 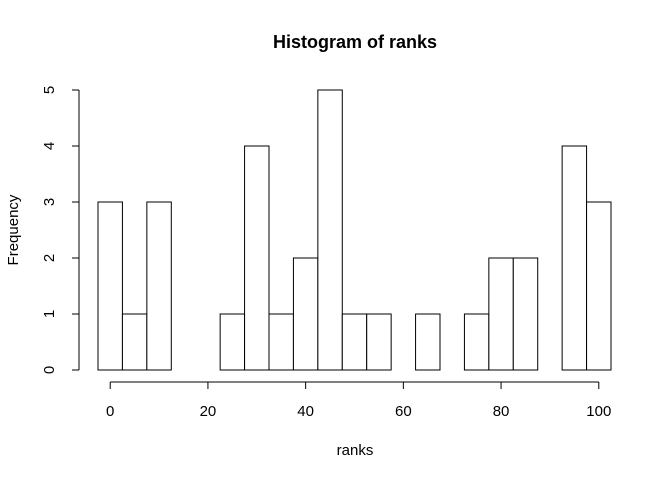 I want to click on y-tick-label: 5, so click(x=49, y=90).